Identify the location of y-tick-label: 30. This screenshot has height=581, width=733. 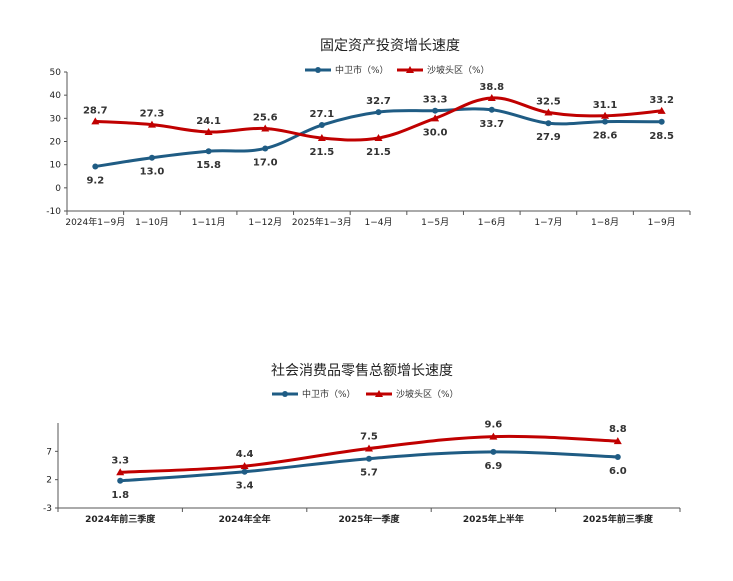
(56, 119).